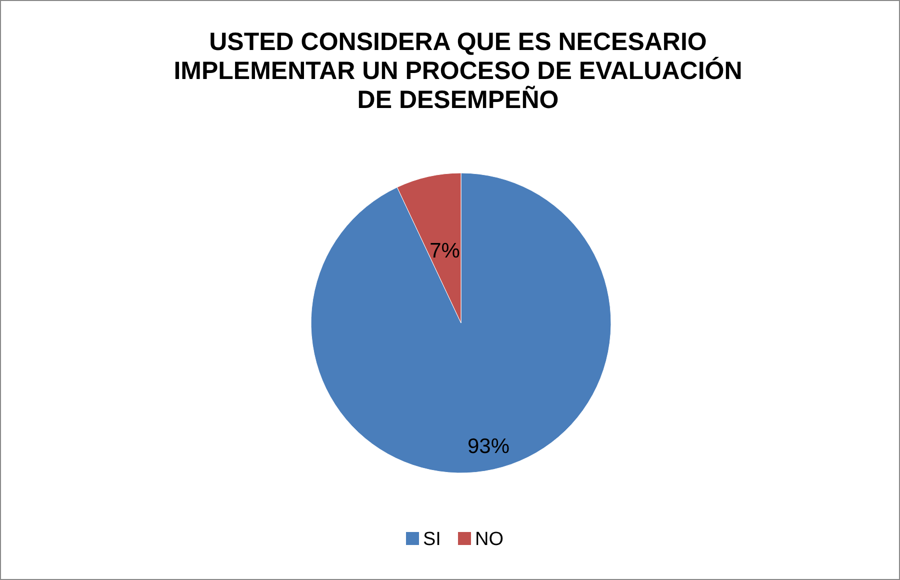  What do you see at coordinates (488, 446) in the screenshot?
I see `data-label: 93%` at bounding box center [488, 446].